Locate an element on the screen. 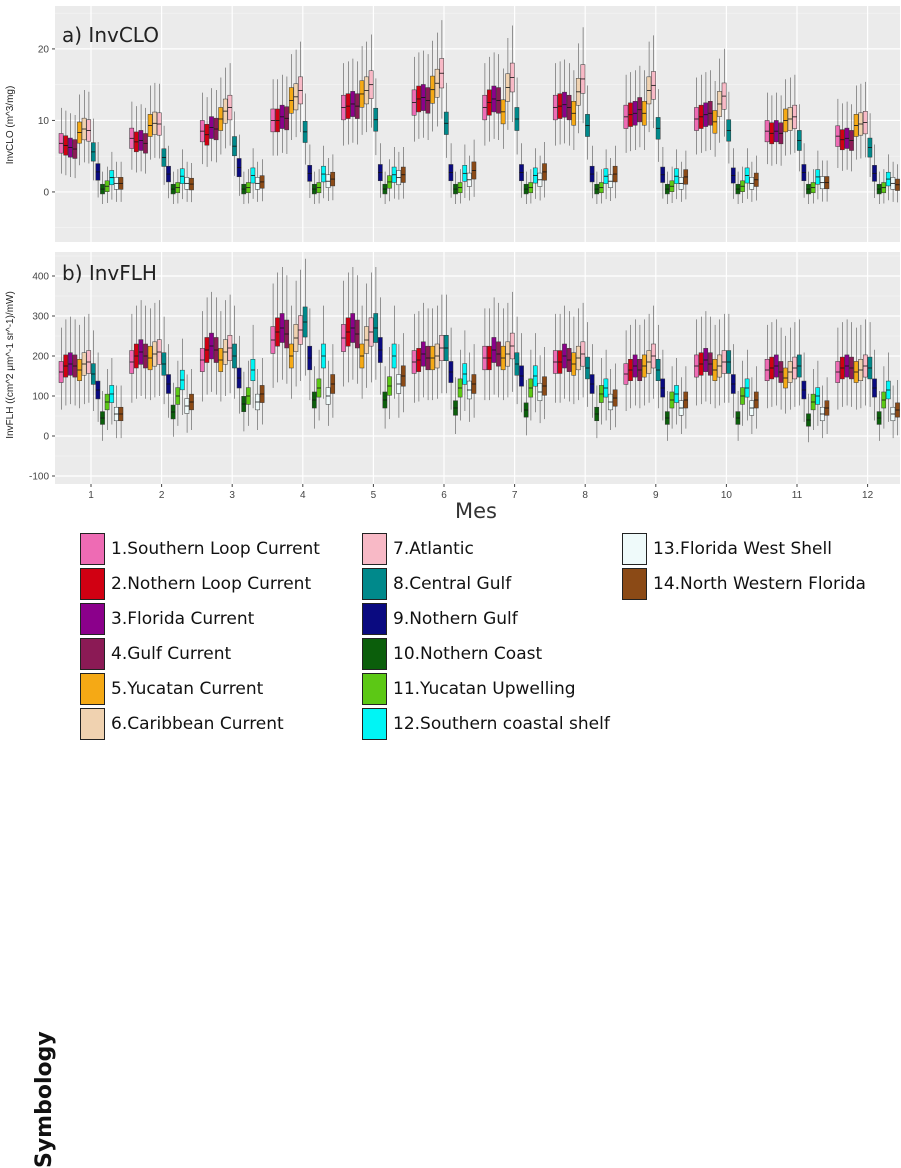 Image resolution: width=901 pixels, height=1168 pixels. x-tick-label: 9 is located at coordinates (656, 495).